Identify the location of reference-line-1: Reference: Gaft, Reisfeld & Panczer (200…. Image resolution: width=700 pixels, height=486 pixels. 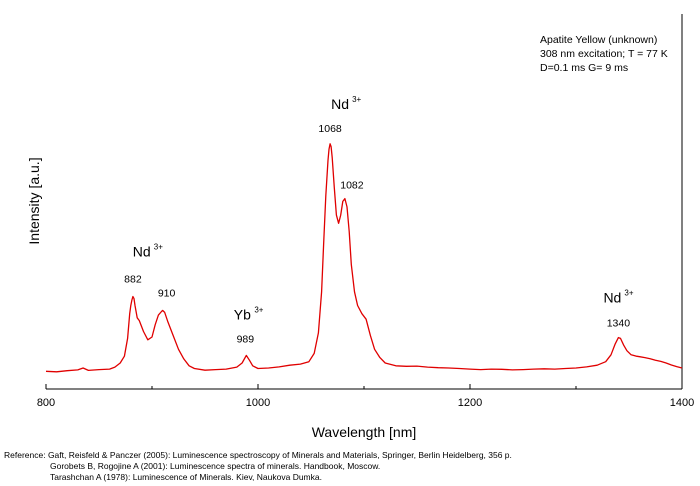
(258, 455).